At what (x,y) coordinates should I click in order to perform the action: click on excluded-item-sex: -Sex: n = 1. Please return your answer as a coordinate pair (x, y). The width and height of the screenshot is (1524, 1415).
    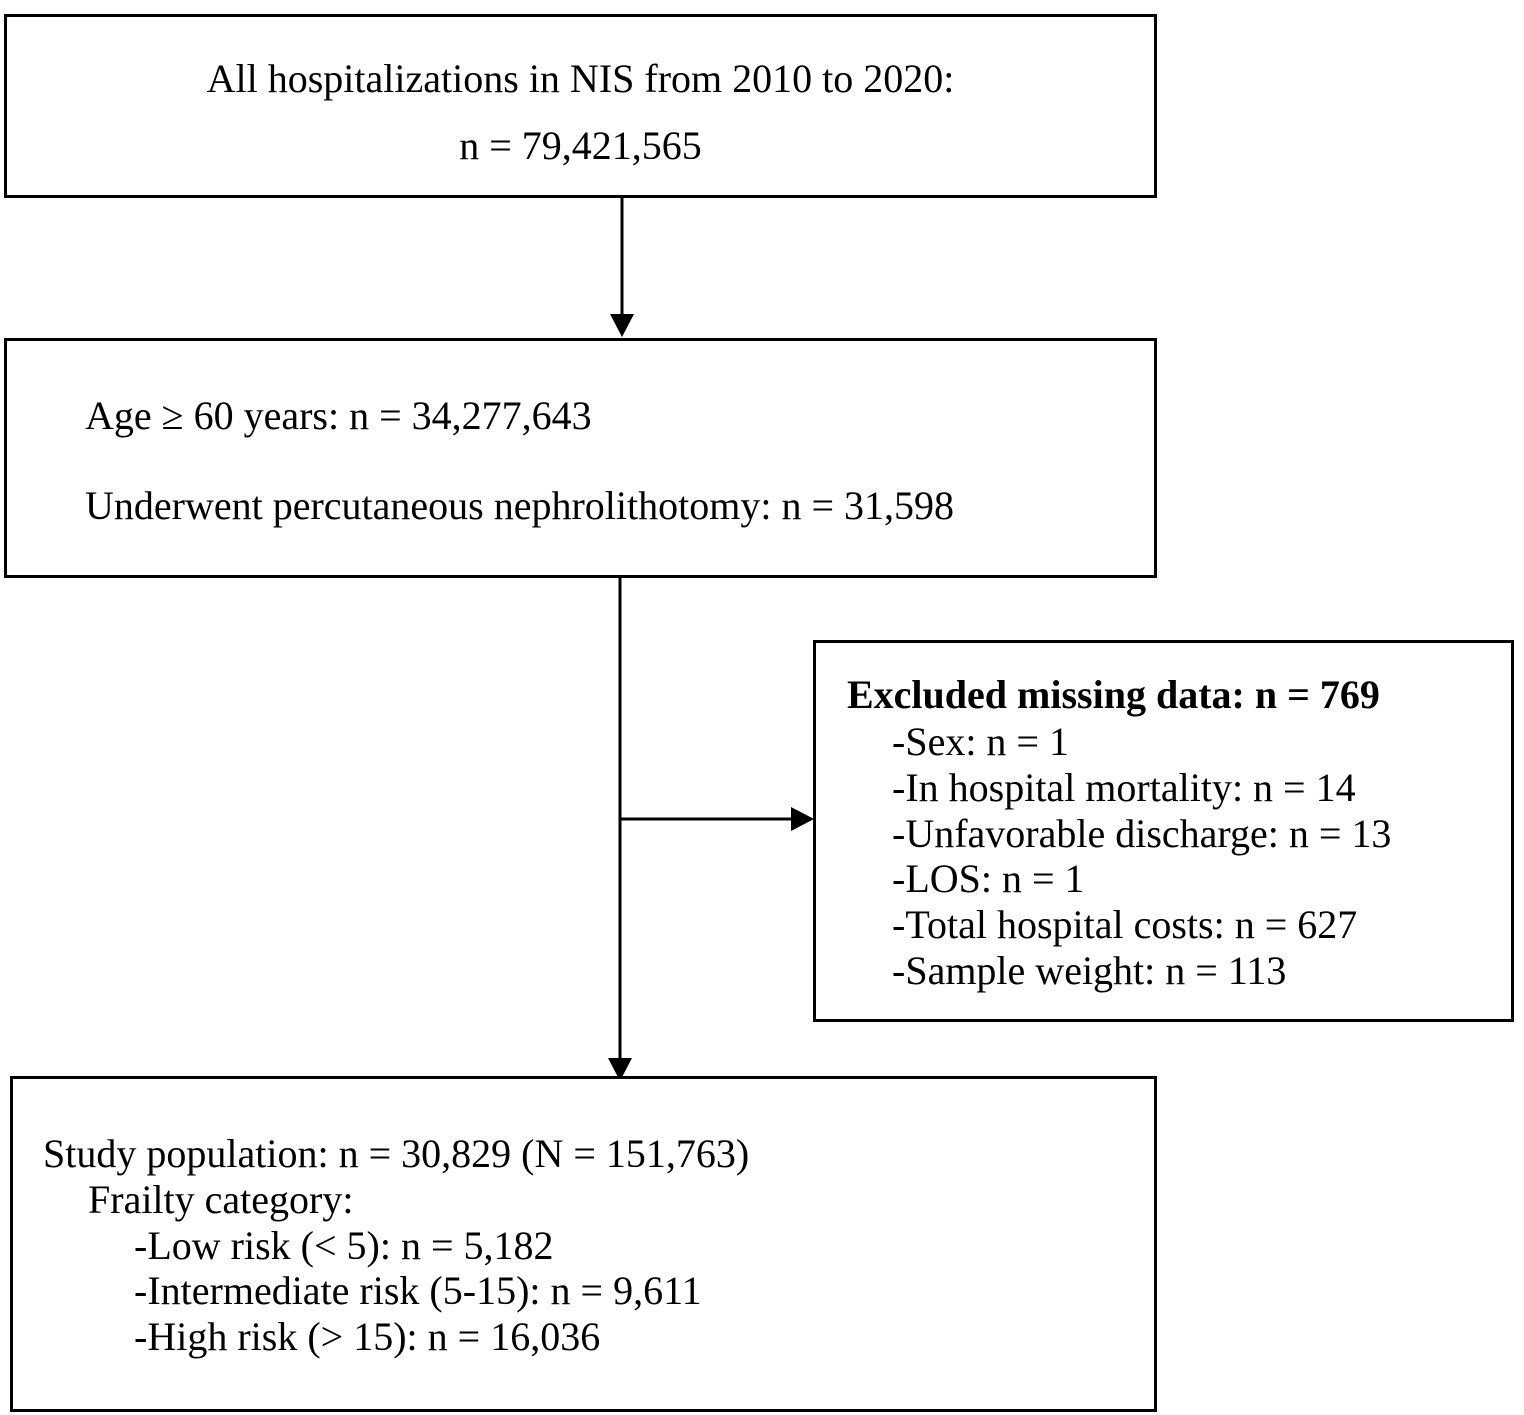
    Looking at the image, I should click on (980, 741).